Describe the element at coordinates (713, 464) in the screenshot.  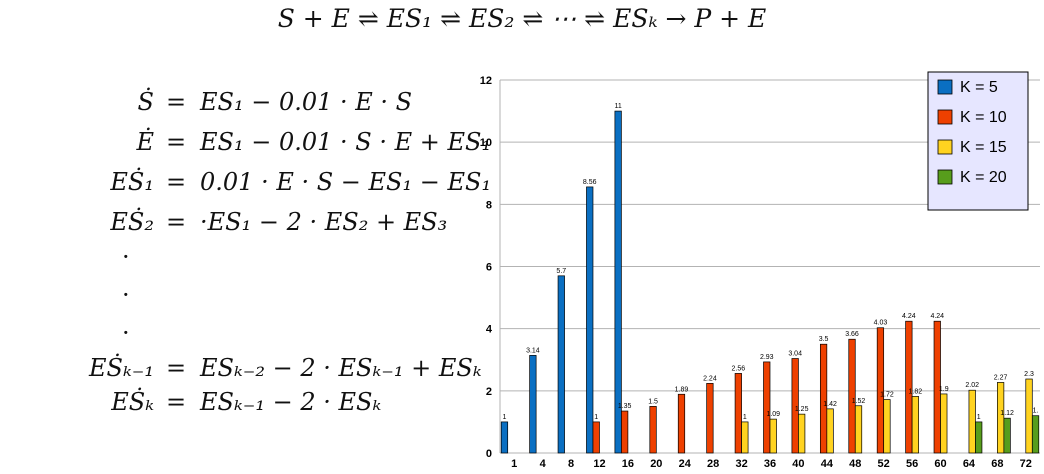
I see `x-tick-label: 28` at that location.